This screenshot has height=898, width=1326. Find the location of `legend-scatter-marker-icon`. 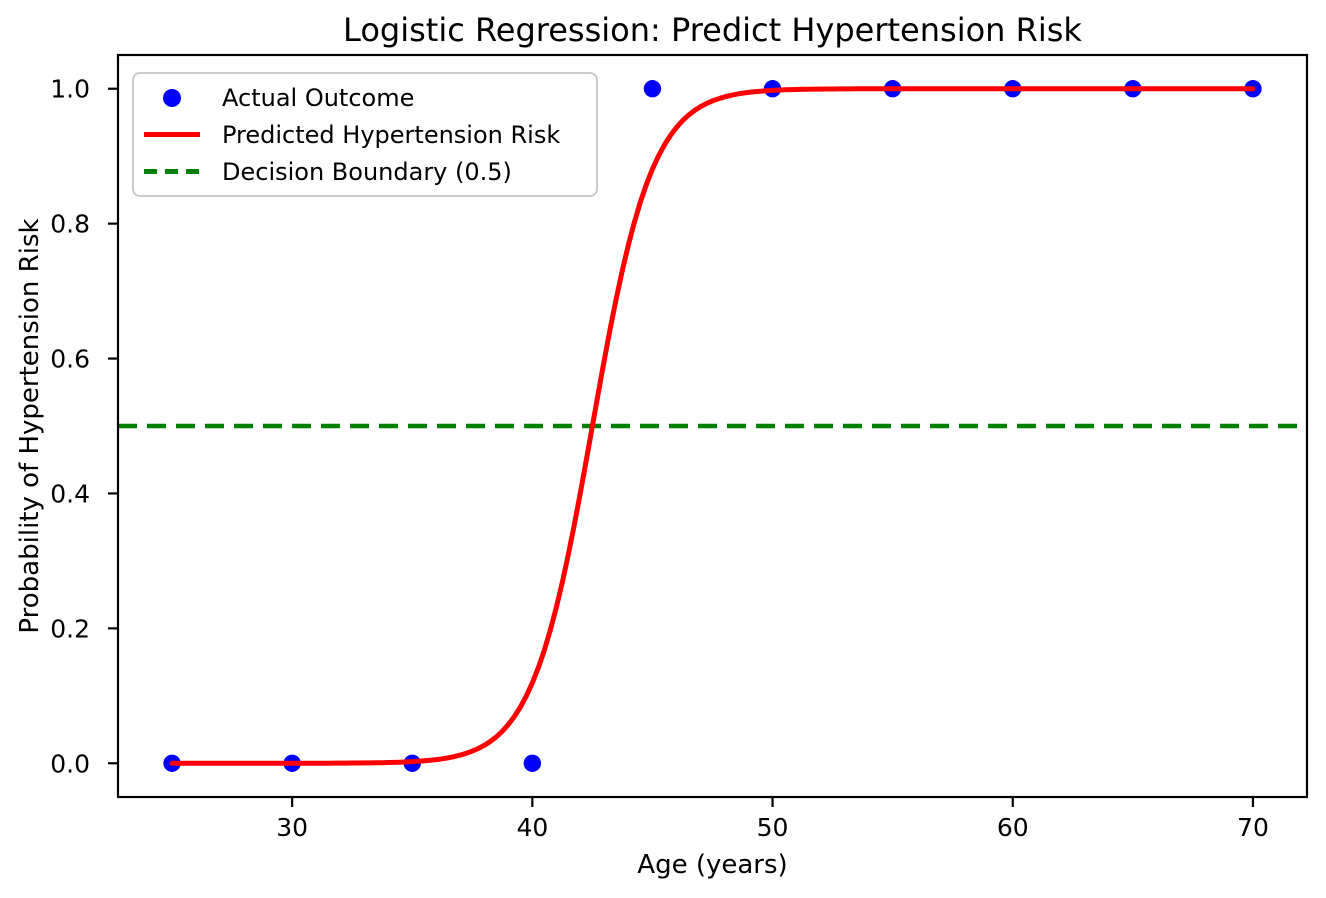

legend-scatter-marker-icon is located at coordinates (172, 97).